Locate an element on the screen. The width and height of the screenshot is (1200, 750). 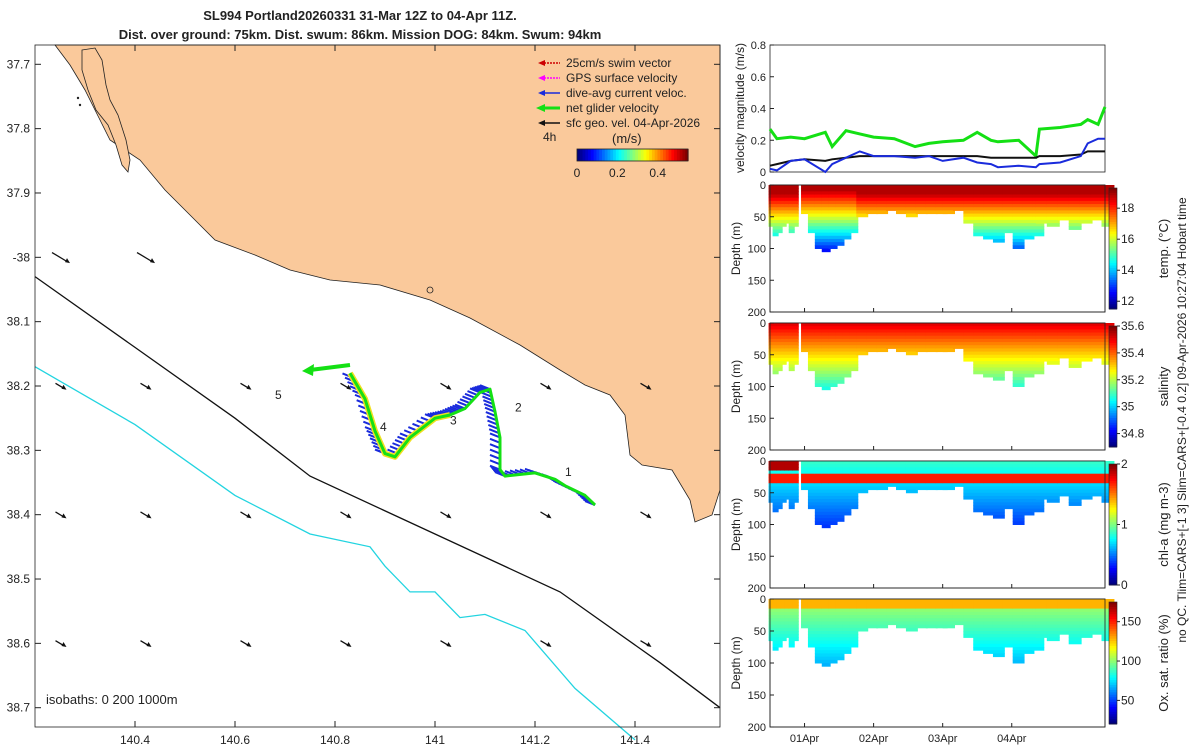
legend-dive-avg-current: dive-avg current veloc. is located at coordinates (626, 93).